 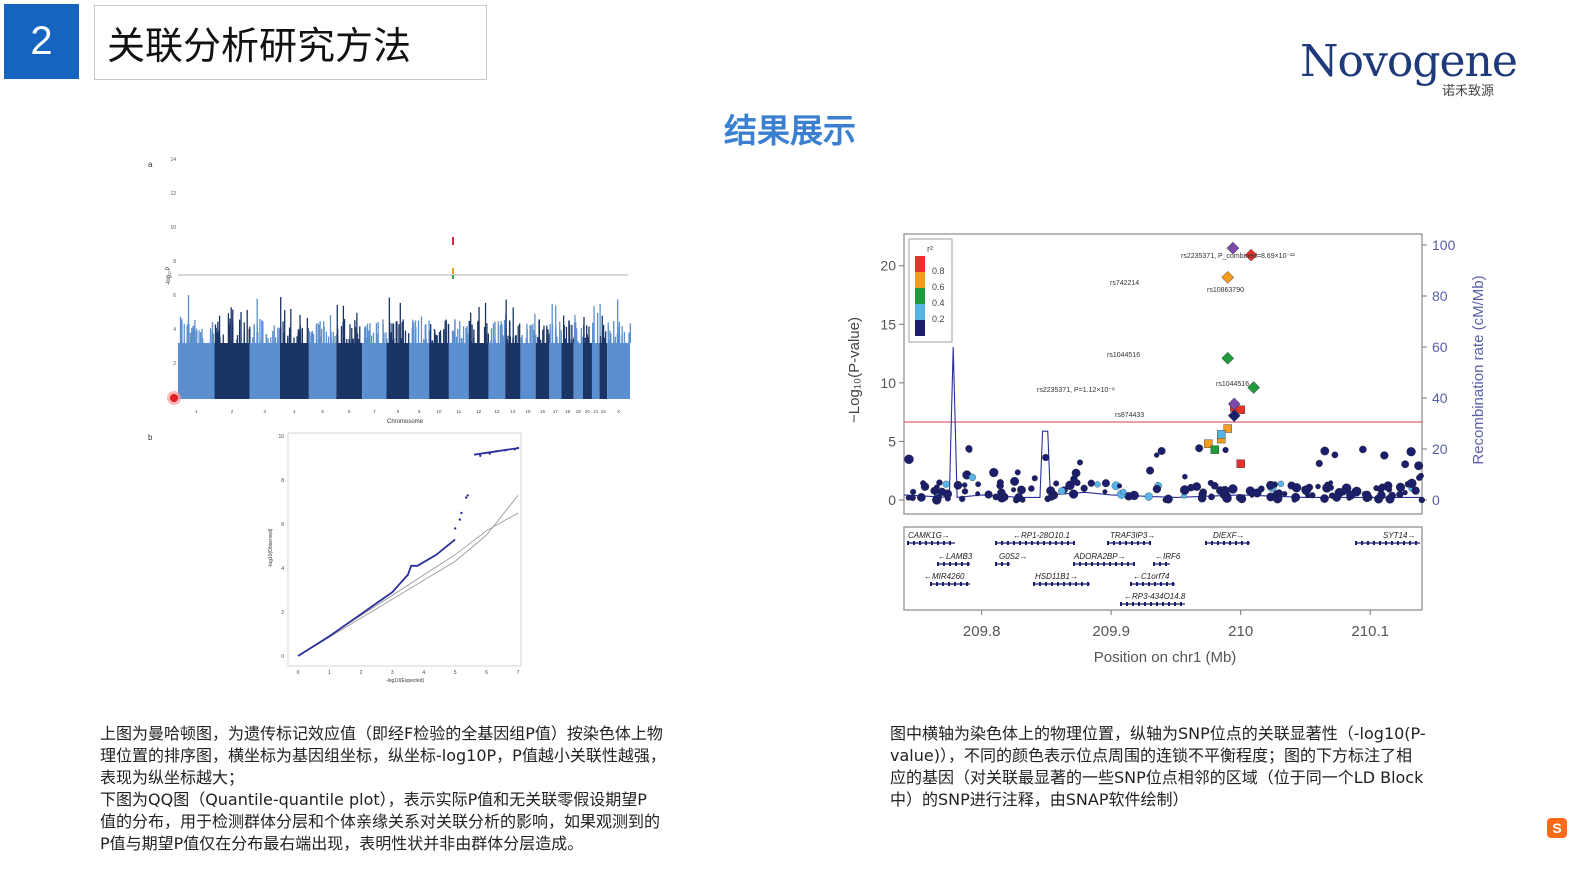 I want to click on chromosome-tick: 12, so click(x=479, y=411).